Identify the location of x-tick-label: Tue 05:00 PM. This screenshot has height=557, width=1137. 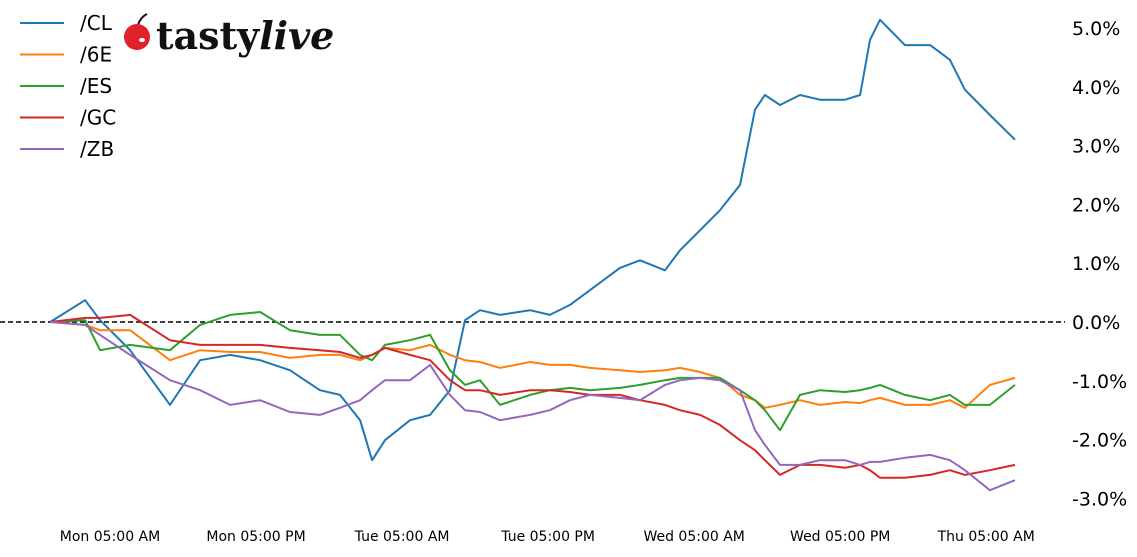
(547, 537).